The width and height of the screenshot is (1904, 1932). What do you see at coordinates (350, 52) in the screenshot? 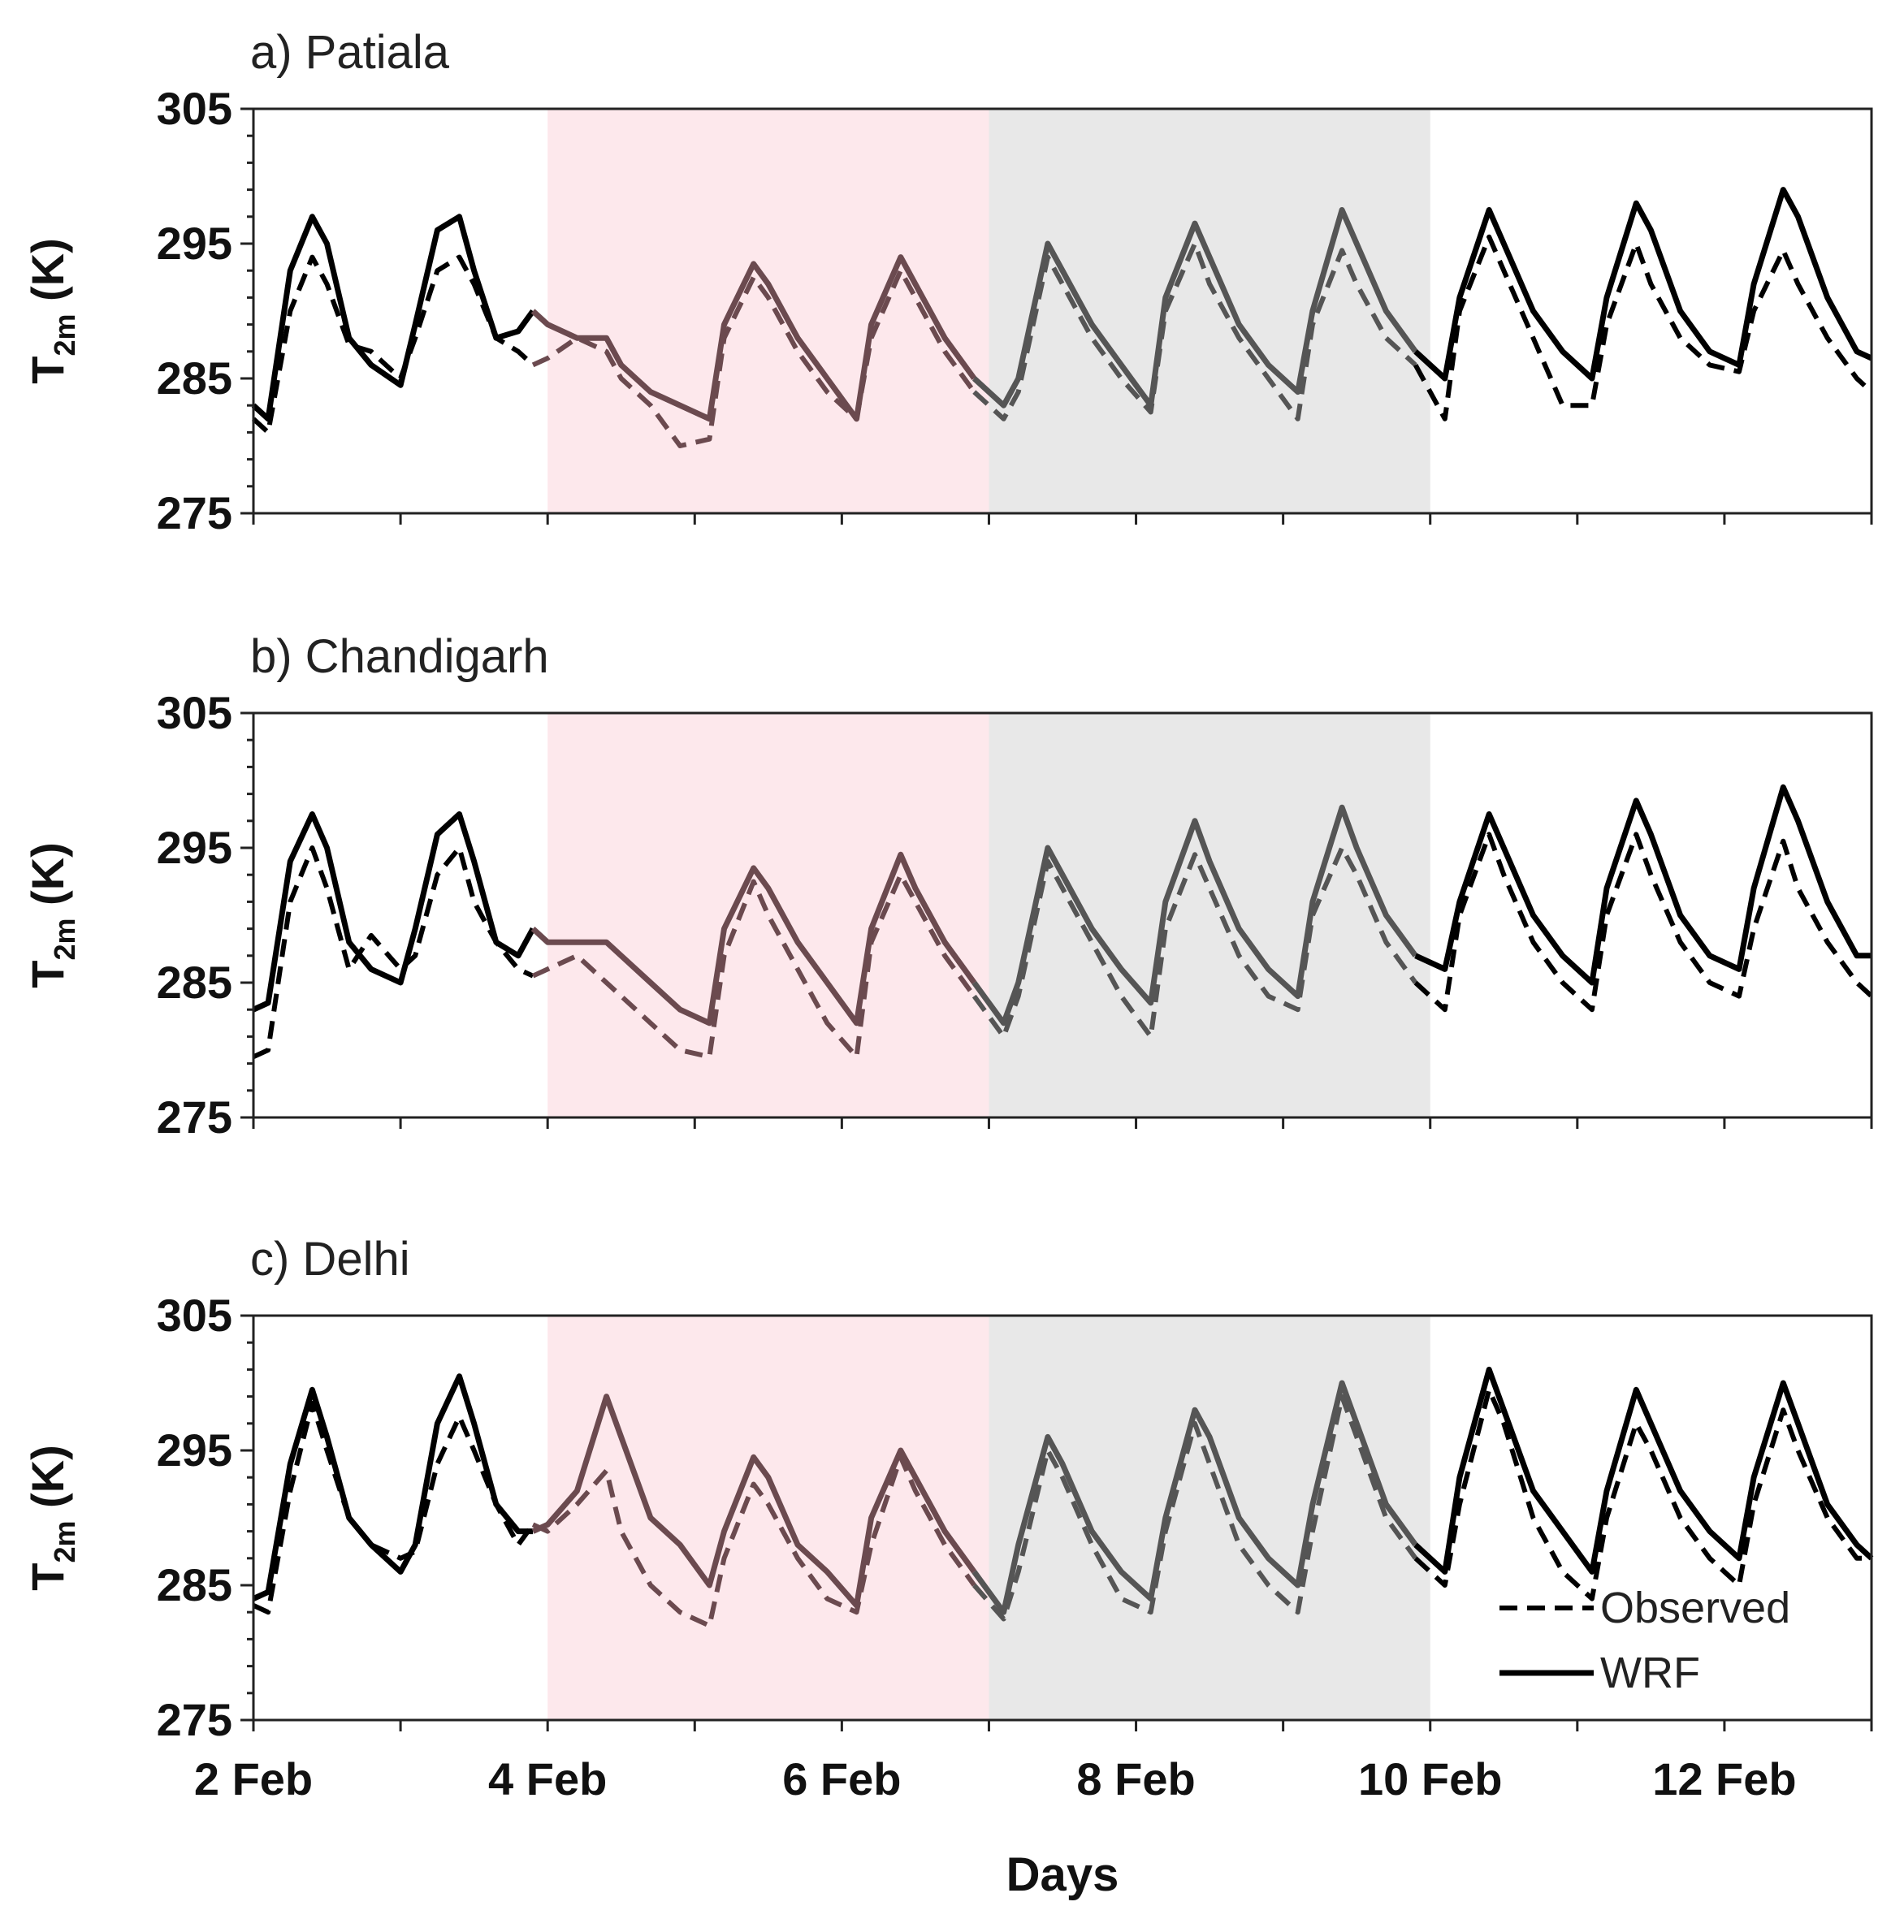
I see `panel-title: a) Patiala` at bounding box center [350, 52].